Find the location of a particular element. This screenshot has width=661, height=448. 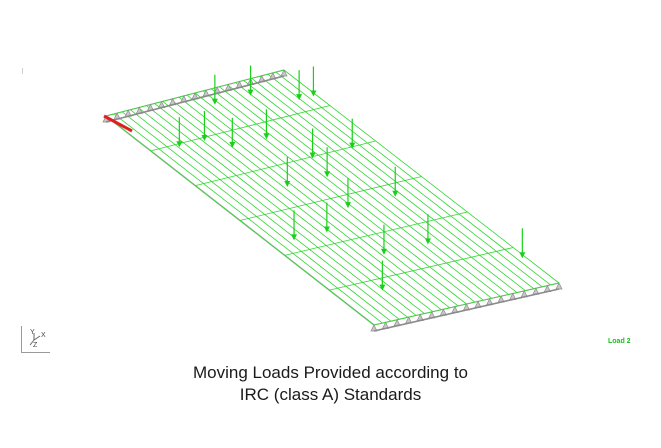

axis-triad: Y X Z is located at coordinates (35, 339).